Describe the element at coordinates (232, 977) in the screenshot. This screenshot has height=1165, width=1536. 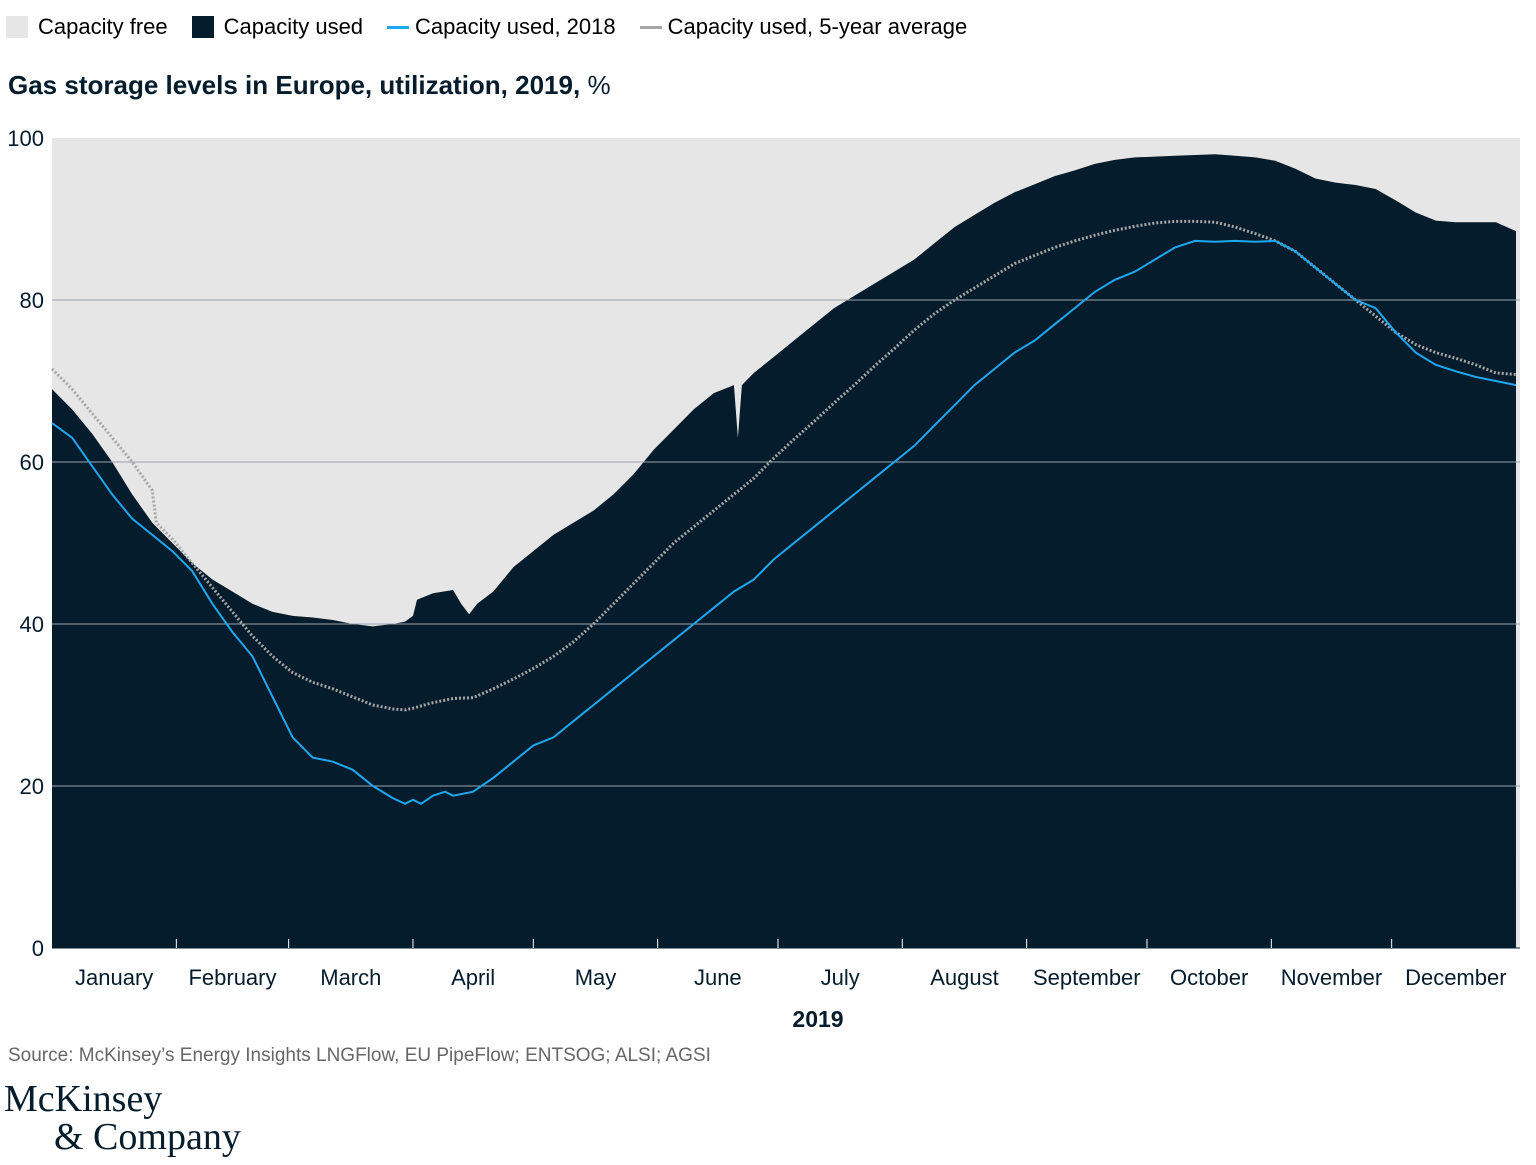
I see `x-tick-label-february: February` at that location.